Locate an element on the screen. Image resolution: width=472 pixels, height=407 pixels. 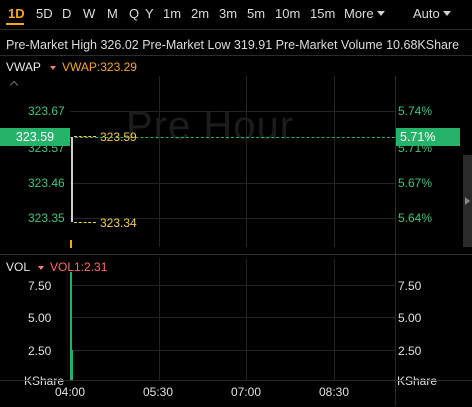
info-divider is located at coordinates (236, 55).